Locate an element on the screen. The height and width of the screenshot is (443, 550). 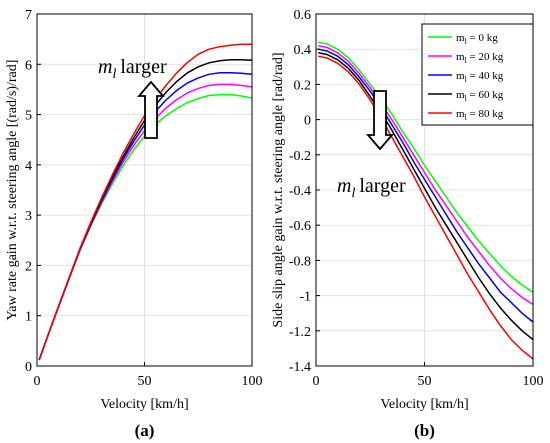
legend-entry: ml = 40 kg is located at coordinates (480, 77).